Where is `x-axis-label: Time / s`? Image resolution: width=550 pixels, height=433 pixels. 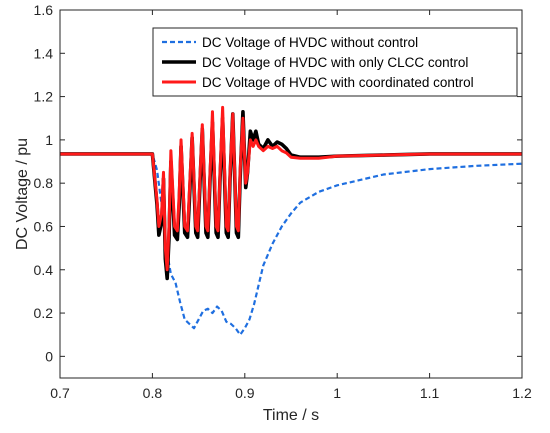 x-axis-label: Time / s is located at coordinates (291, 415).